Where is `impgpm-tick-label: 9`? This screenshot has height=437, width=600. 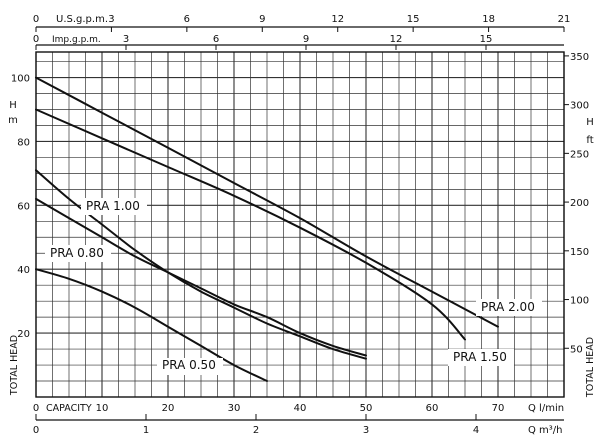 impgpm-tick-label: 9 is located at coordinates (306, 39).